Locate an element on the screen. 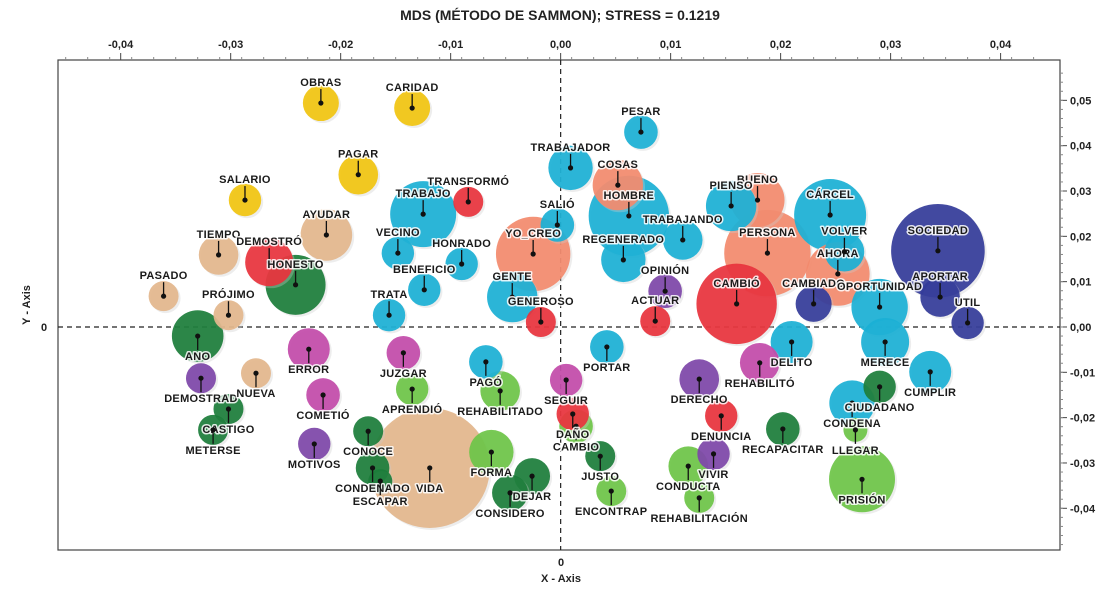 The height and width of the screenshot is (592, 1119). point-label: PORTAR is located at coordinates (606, 368).